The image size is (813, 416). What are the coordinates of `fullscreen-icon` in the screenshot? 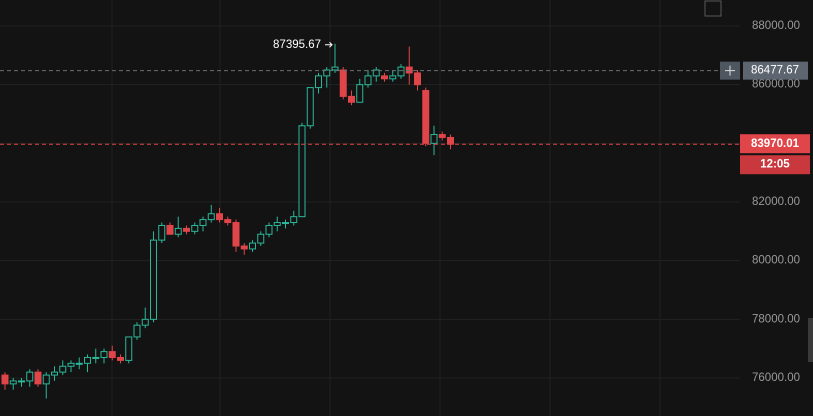 It's located at (713, 8).